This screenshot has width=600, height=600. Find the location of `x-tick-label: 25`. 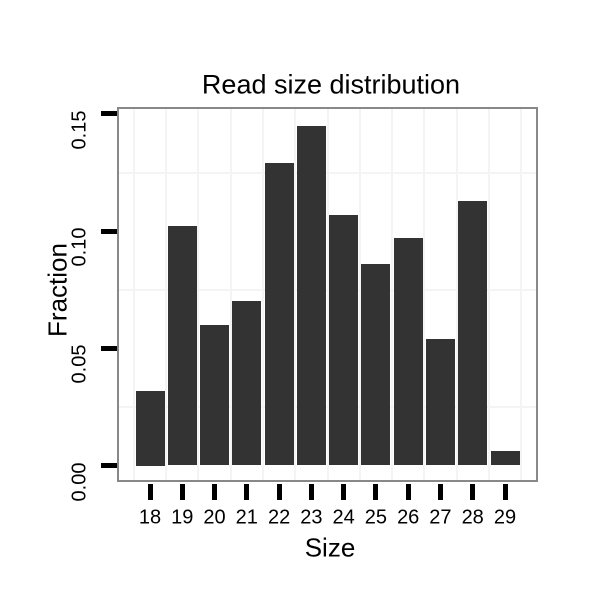

x-tick-label: 25 is located at coordinates (376, 517).